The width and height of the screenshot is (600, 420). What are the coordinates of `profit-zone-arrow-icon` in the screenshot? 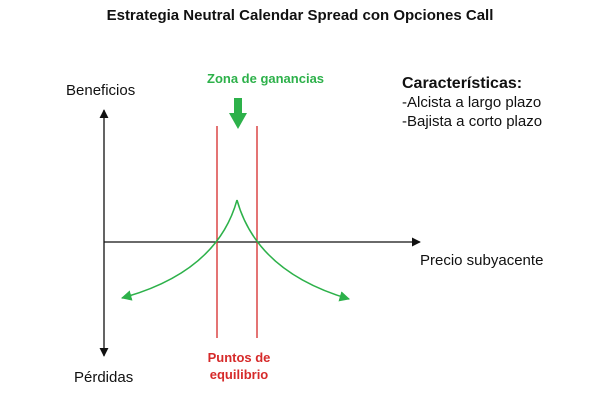 It's located at (238, 113).